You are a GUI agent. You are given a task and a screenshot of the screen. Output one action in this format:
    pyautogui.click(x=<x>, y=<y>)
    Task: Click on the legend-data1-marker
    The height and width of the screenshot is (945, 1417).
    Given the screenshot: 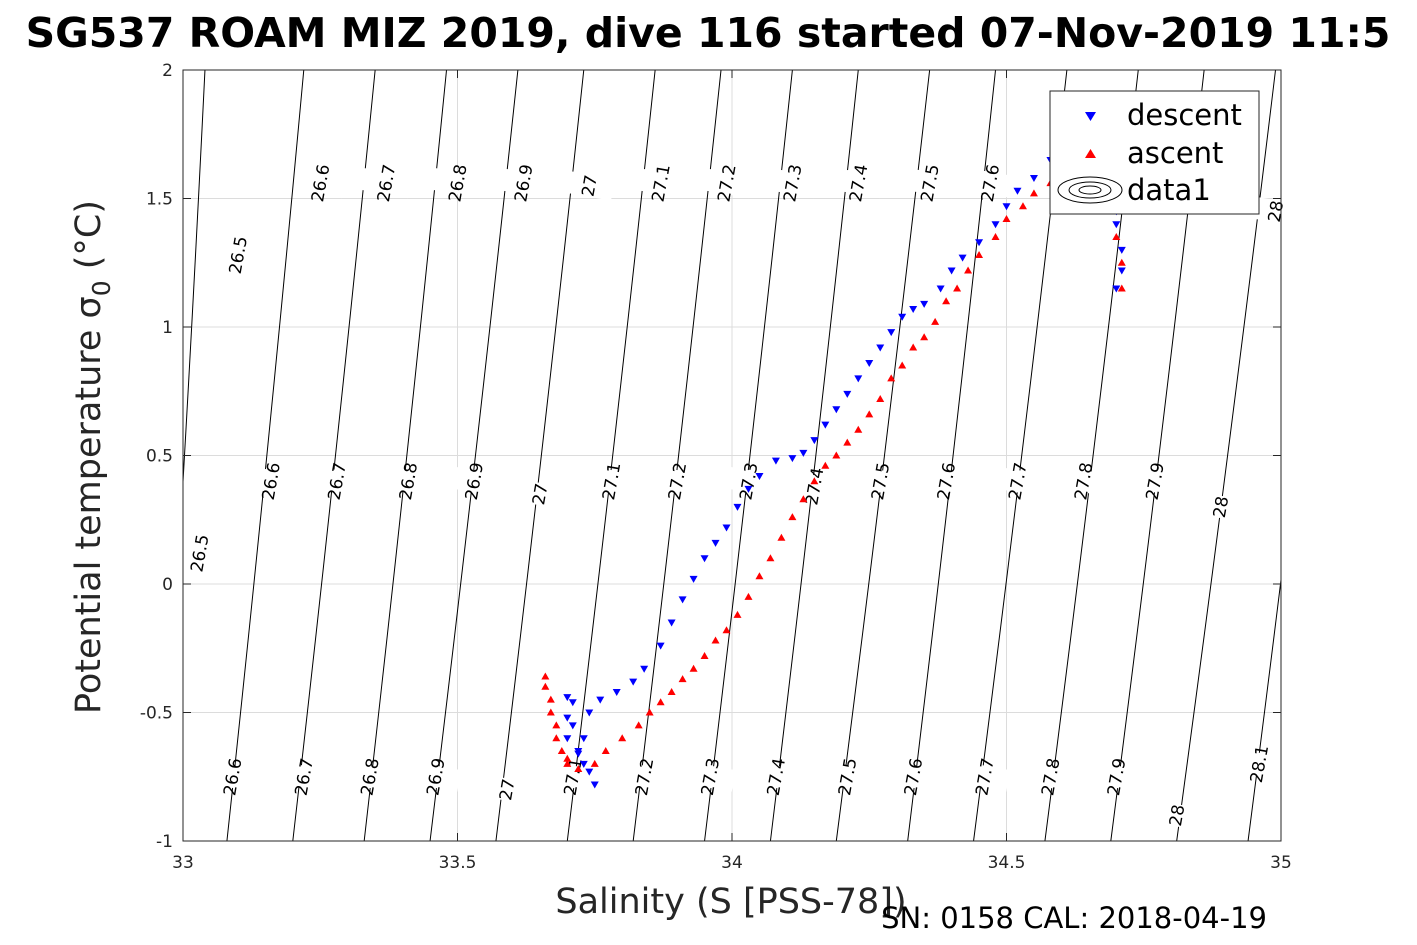 What is the action you would take?
    pyautogui.click(x=1090, y=190)
    